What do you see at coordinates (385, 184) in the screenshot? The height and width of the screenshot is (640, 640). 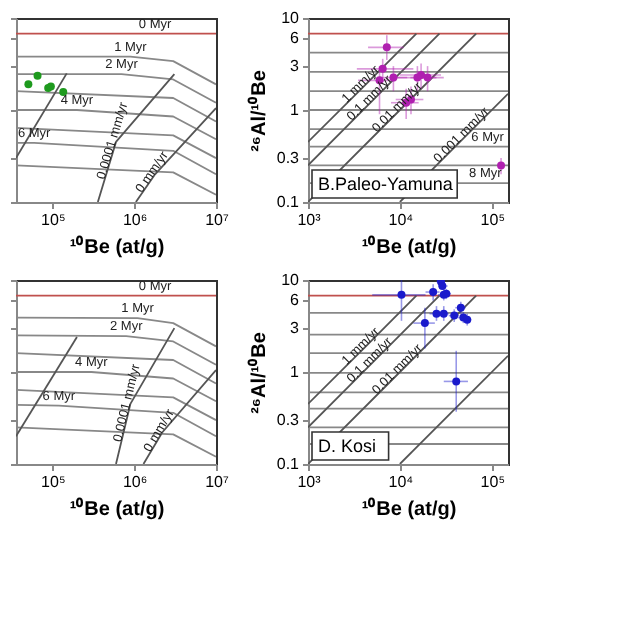 I see `annotation: B.Paleo-Yamuna` at bounding box center [385, 184].